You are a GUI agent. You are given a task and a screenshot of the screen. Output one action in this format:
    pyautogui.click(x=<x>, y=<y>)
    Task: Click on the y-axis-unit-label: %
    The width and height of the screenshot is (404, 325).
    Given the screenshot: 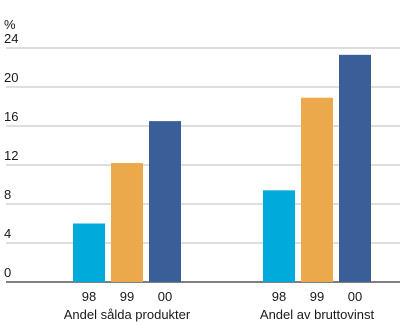 What is the action you would take?
    pyautogui.click(x=10, y=24)
    